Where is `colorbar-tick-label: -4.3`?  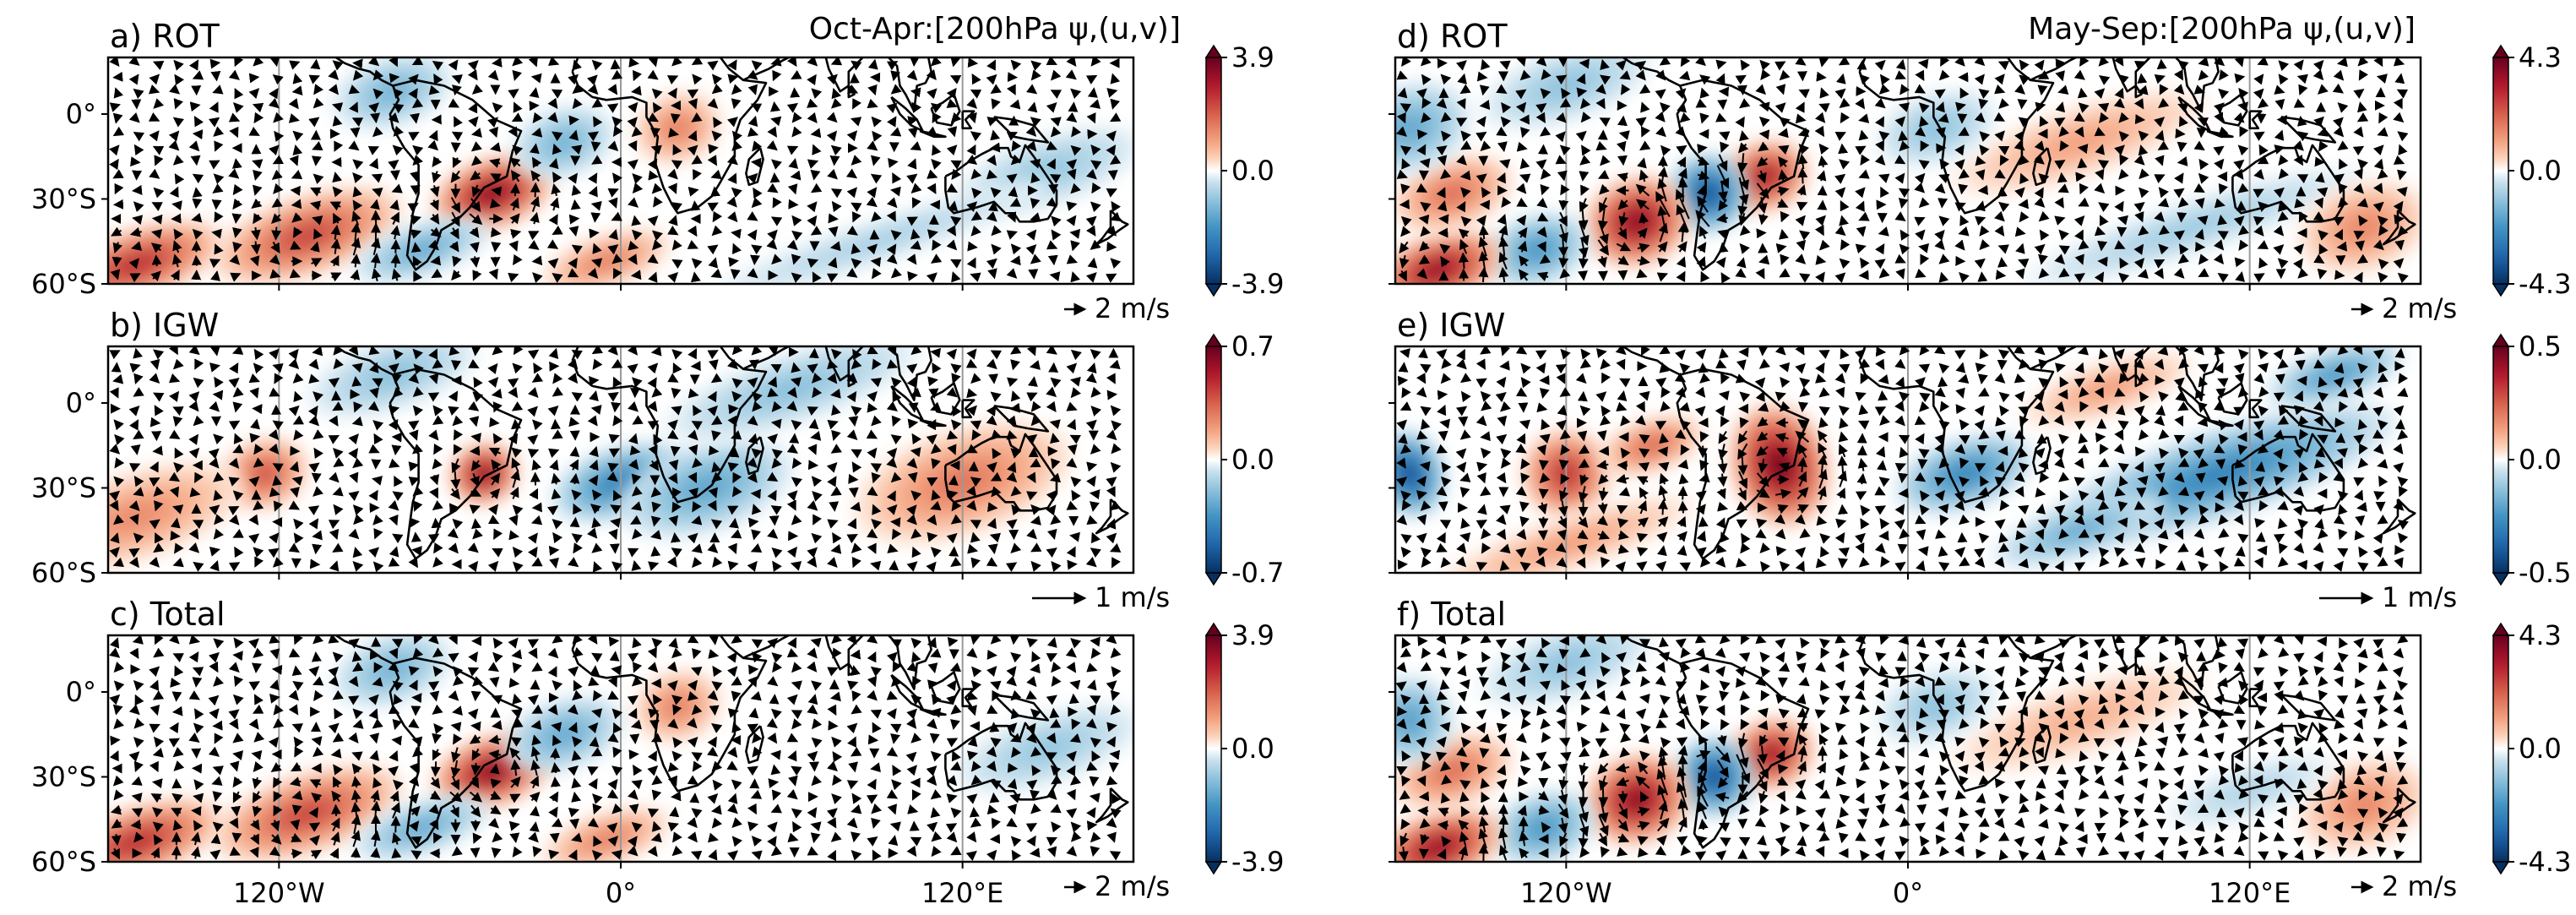 colorbar-tick-label: -4.3 is located at coordinates (2545, 284).